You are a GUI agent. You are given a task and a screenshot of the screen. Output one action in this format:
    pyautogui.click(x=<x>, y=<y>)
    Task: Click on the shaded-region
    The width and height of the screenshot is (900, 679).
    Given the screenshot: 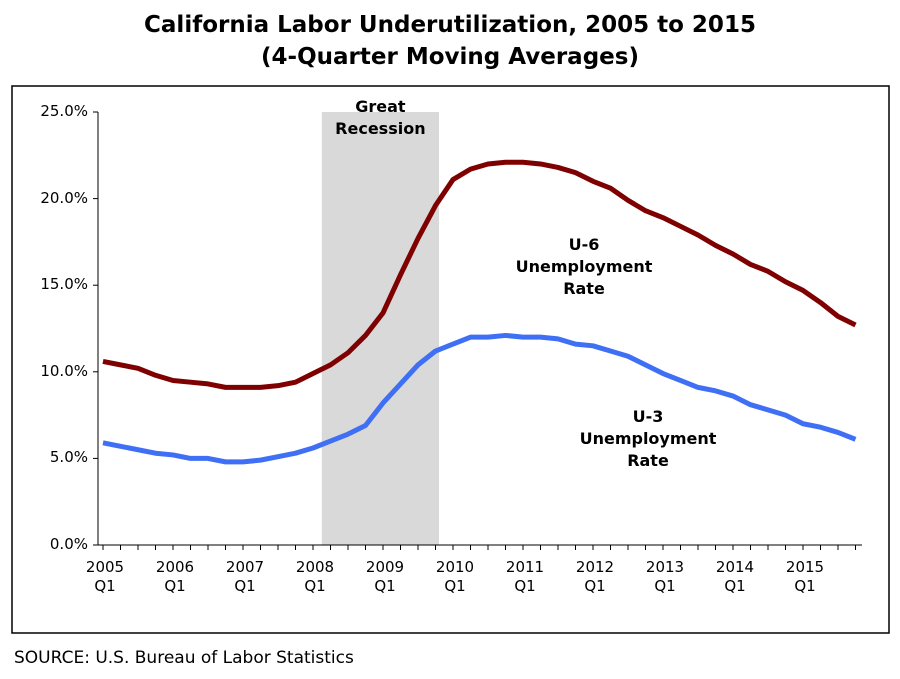 What is the action you would take?
    pyautogui.click(x=380, y=328)
    